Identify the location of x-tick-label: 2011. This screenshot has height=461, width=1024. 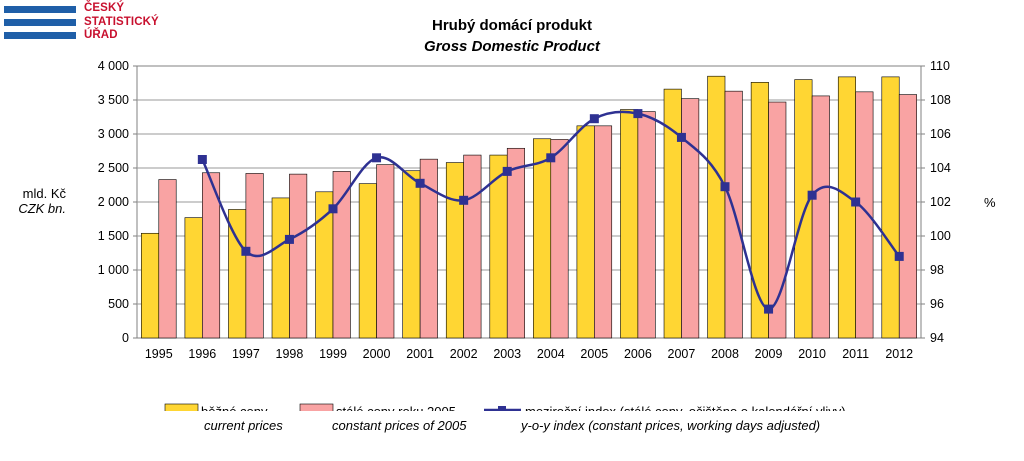
(855, 354).